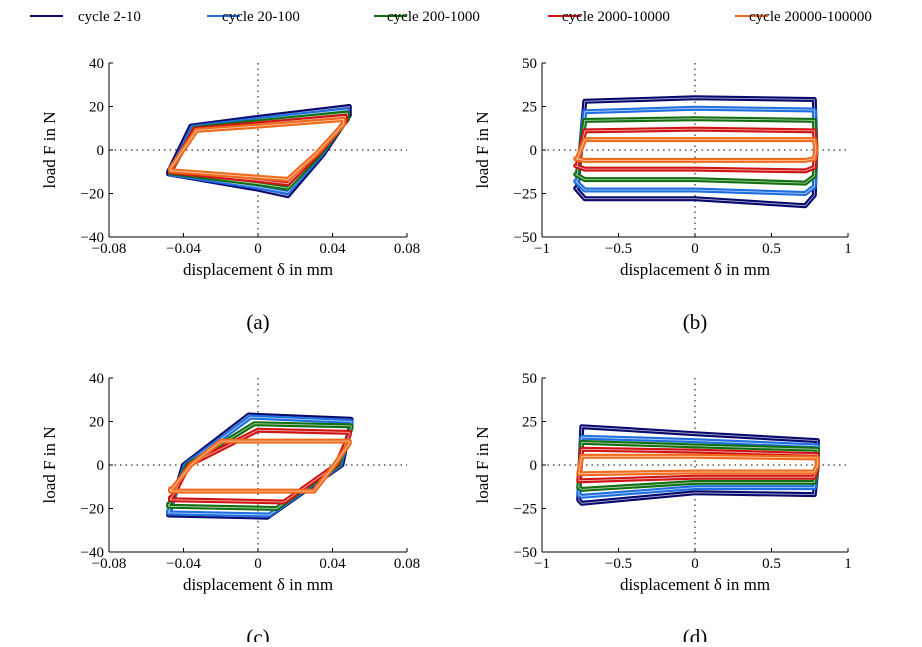 The width and height of the screenshot is (922, 647). What do you see at coordinates (257, 633) in the screenshot?
I see `panel-label: (c)` at bounding box center [257, 633].